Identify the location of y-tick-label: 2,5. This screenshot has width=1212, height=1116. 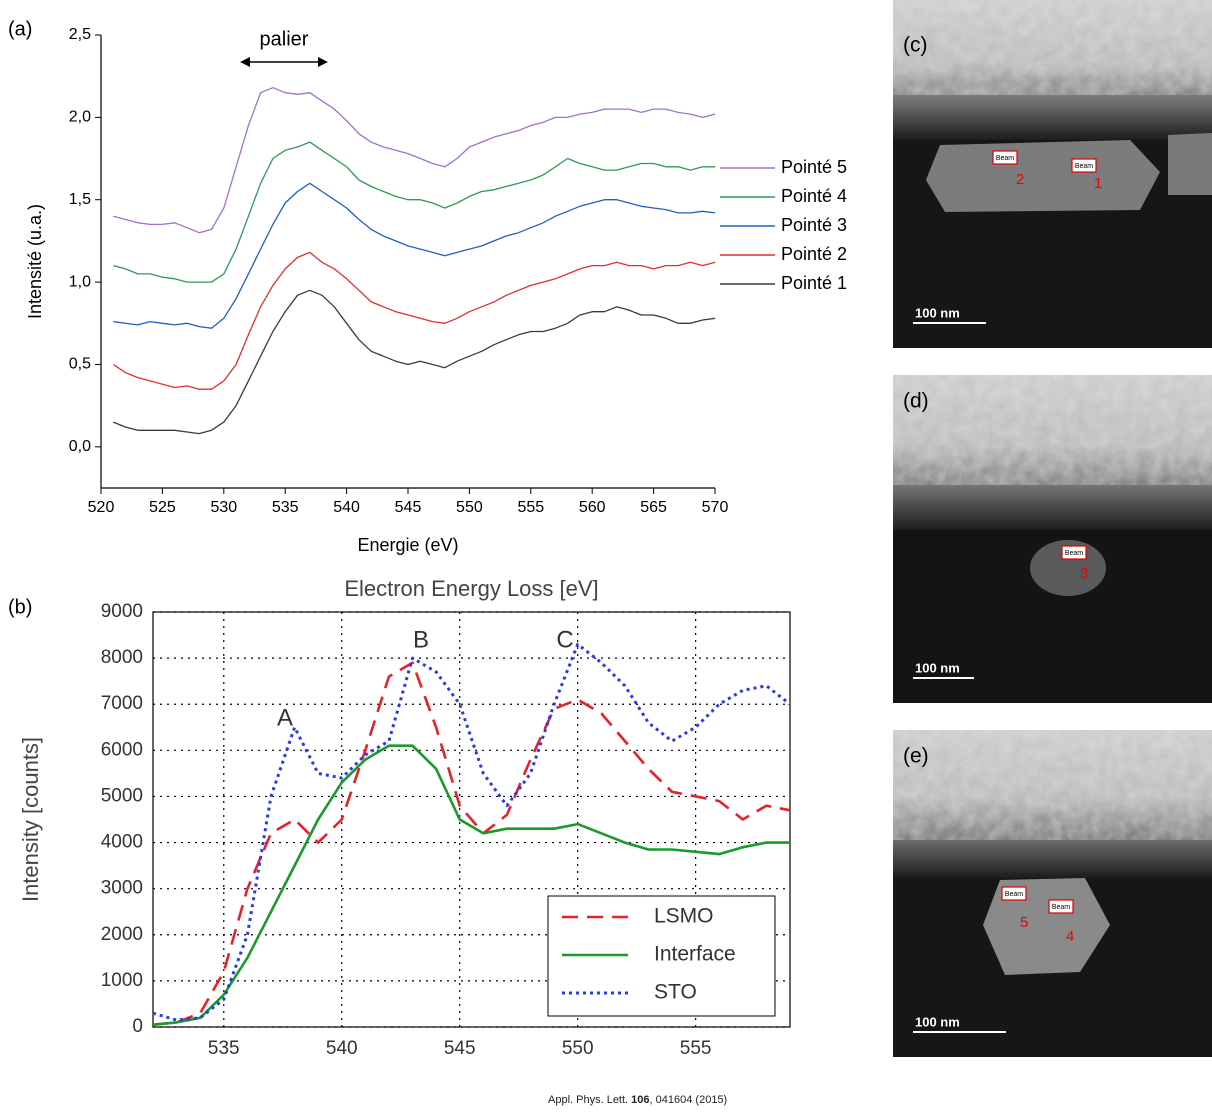
(80, 34).